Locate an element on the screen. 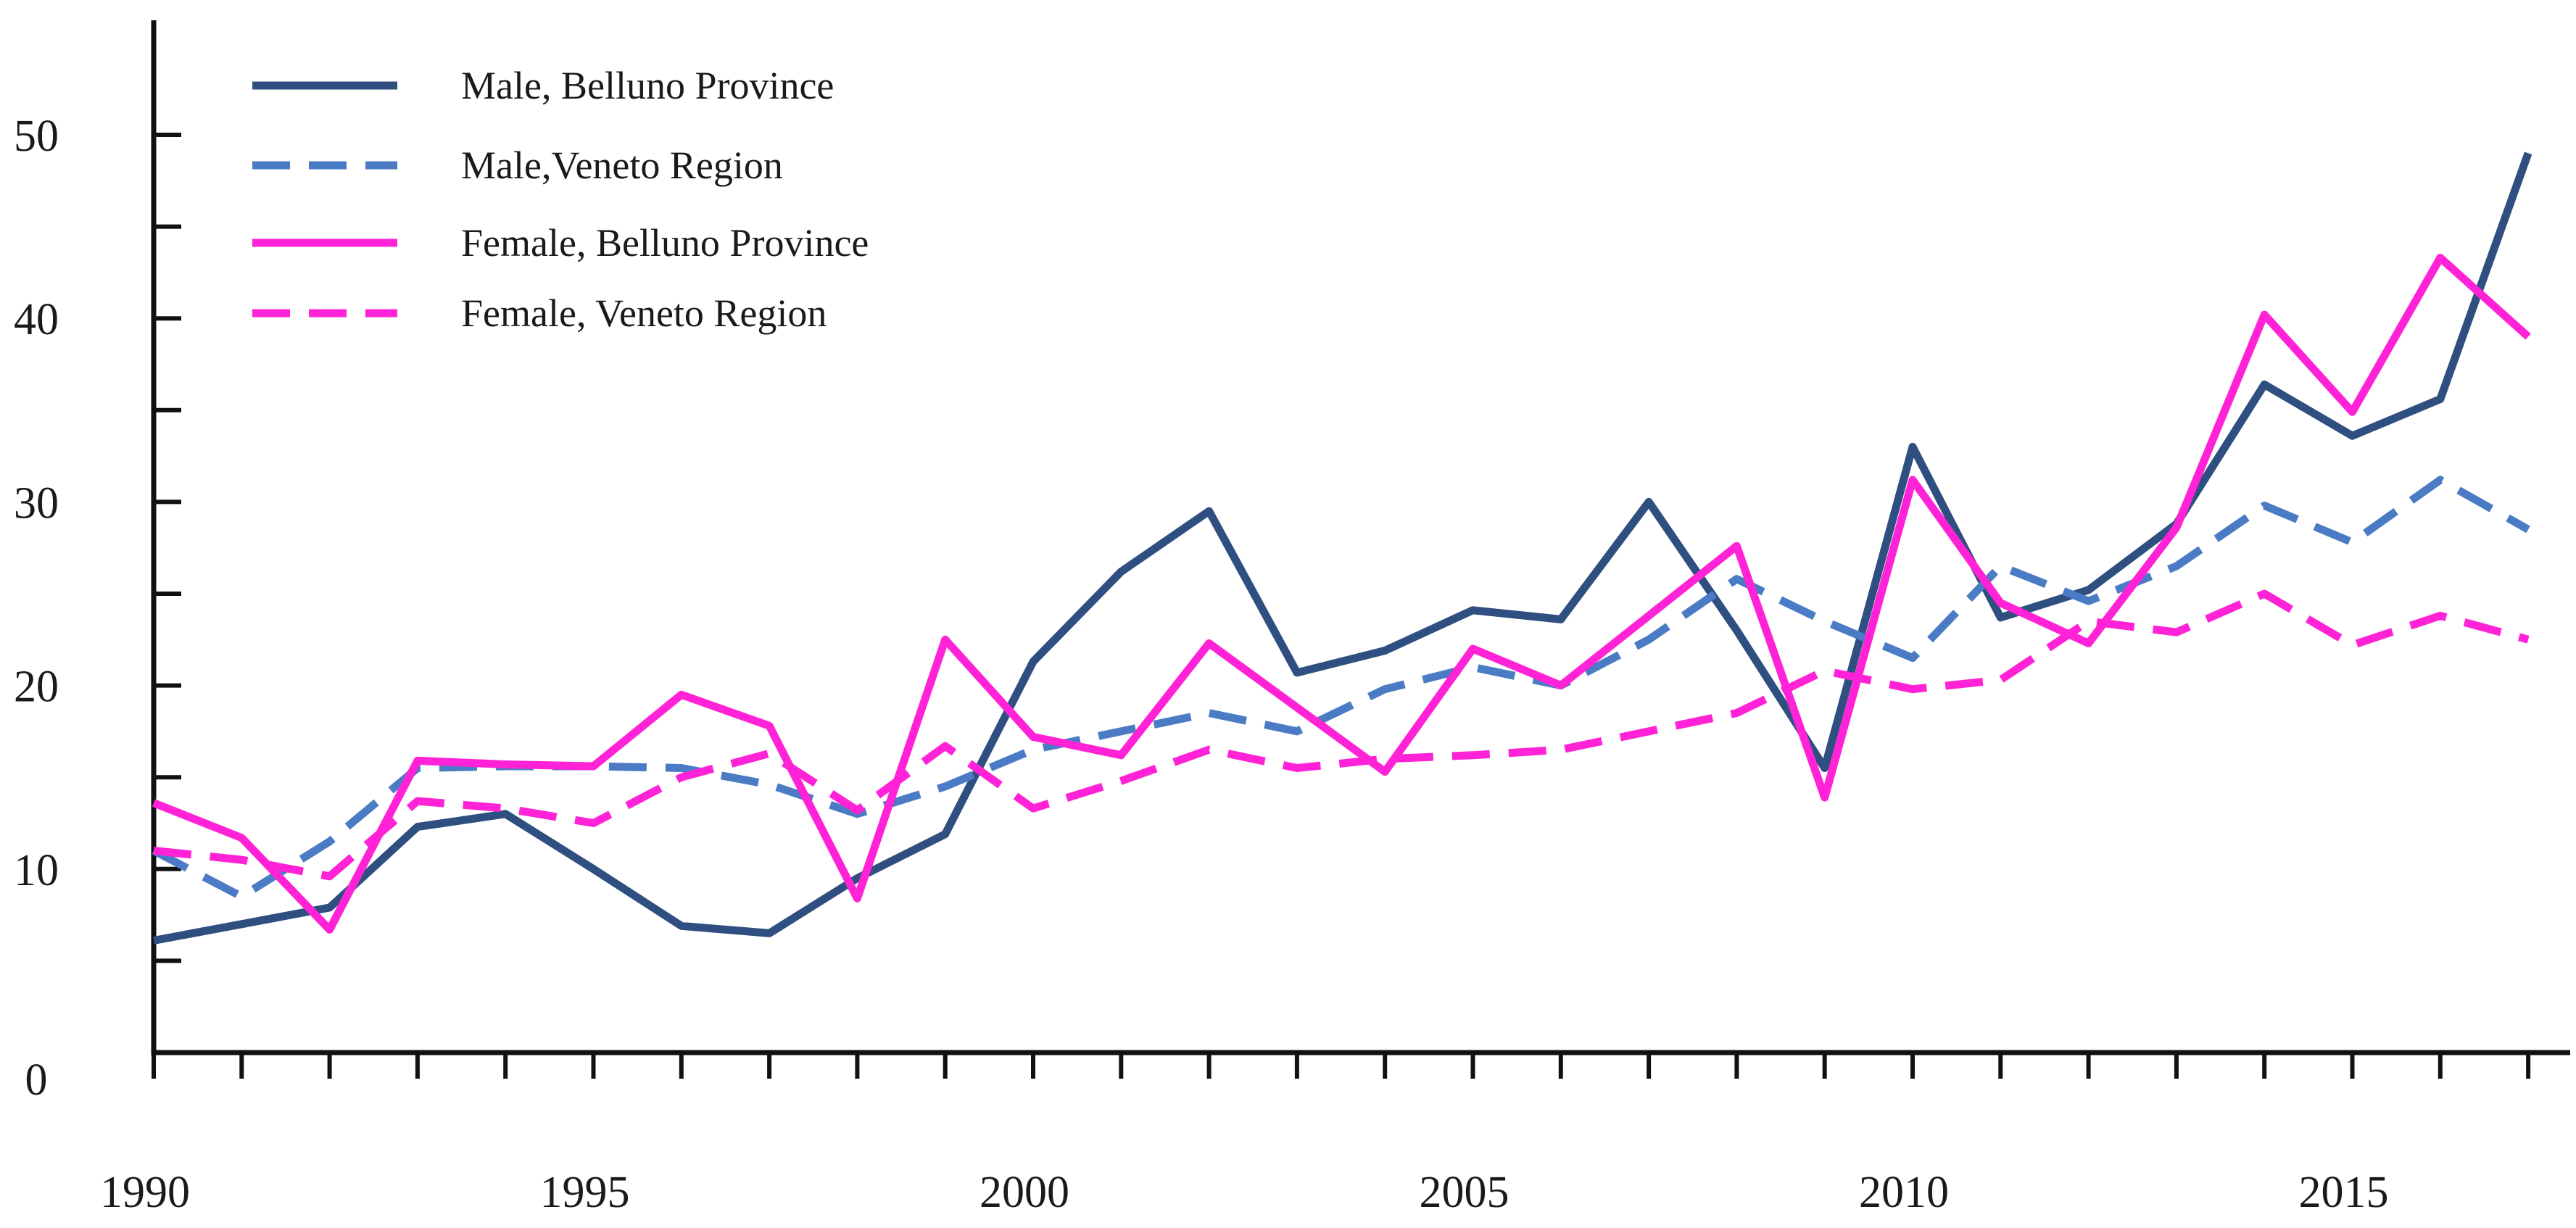 The width and height of the screenshot is (2576, 1228). legend-label-3: Female, Belluno Province is located at coordinates (665, 243).